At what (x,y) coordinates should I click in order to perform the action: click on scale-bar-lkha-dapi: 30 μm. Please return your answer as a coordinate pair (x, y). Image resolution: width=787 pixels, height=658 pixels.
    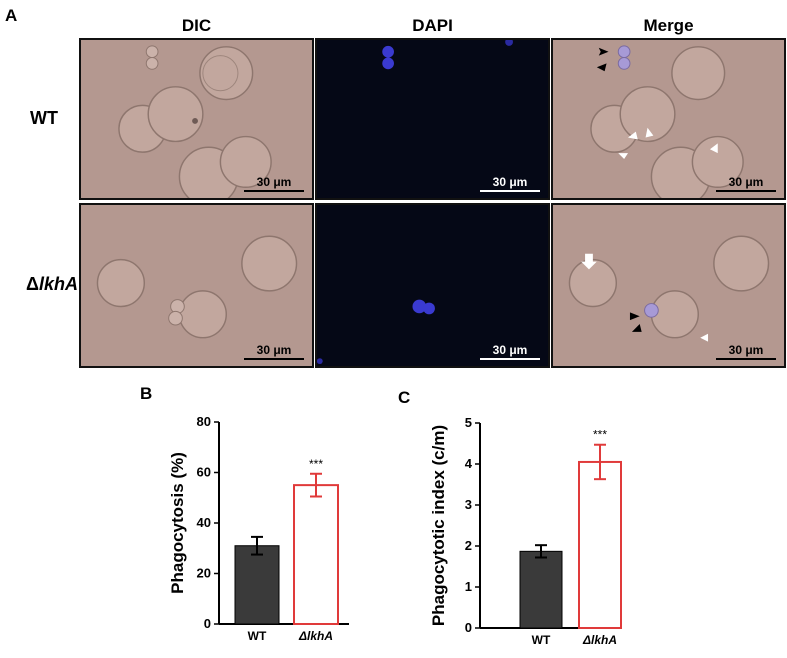
    Looking at the image, I should click on (510, 351).